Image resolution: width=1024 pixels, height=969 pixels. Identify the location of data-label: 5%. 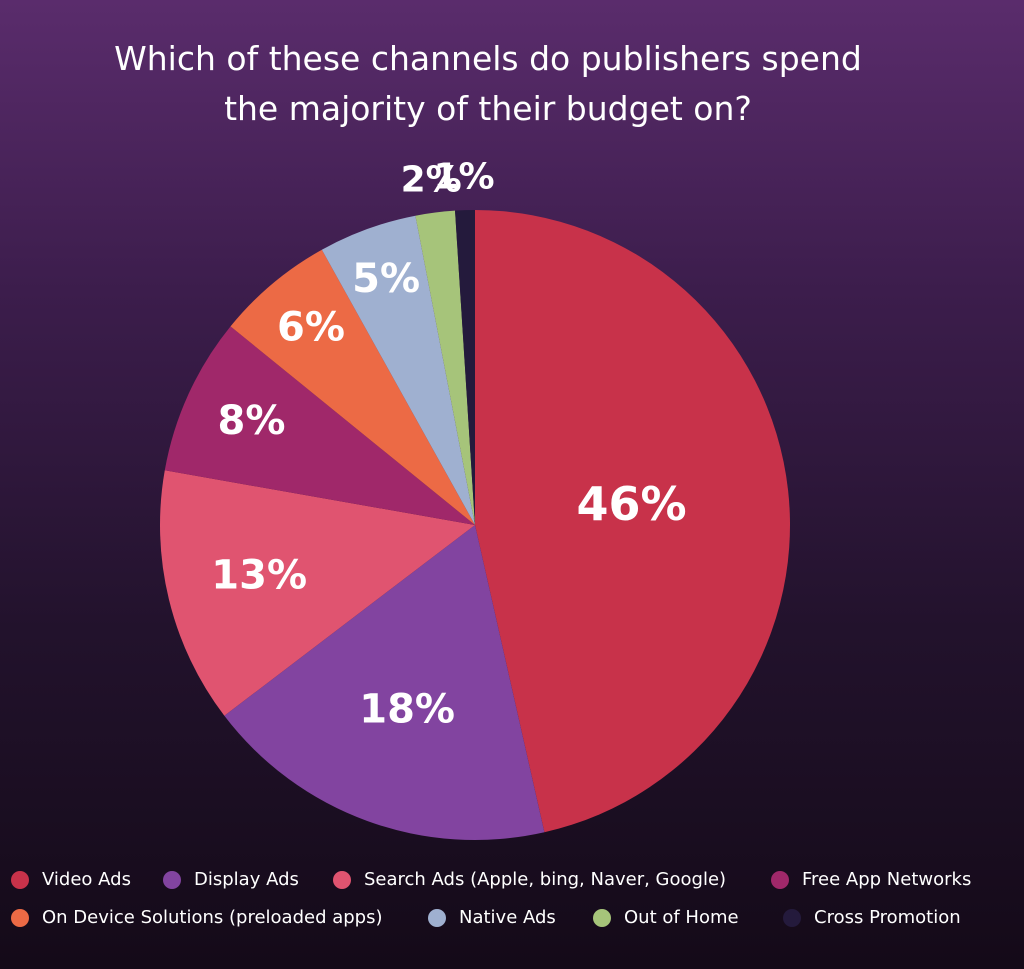
(386, 279).